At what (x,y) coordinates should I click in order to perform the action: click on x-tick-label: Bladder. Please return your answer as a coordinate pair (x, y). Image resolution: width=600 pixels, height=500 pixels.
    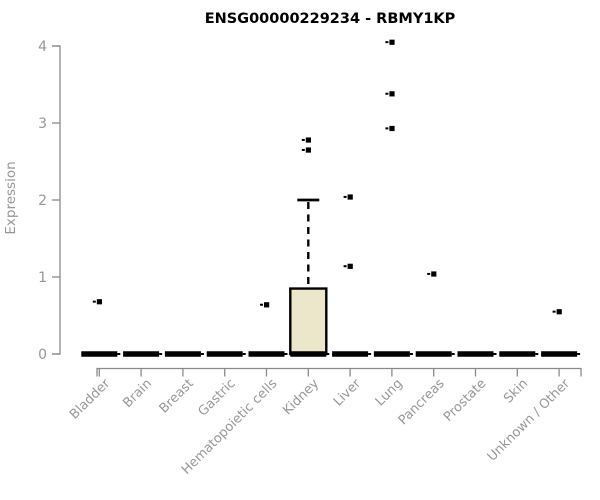
    Looking at the image, I should click on (90, 399).